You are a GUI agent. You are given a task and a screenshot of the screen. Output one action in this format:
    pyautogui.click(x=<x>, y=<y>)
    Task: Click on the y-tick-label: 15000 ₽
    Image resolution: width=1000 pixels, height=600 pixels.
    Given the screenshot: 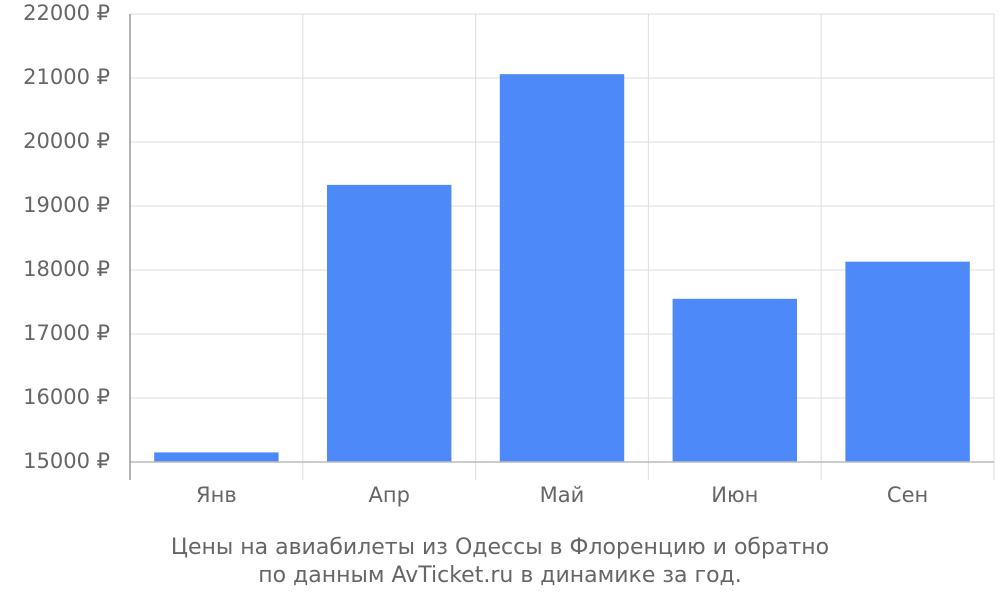 What is the action you would take?
    pyautogui.click(x=66, y=461)
    